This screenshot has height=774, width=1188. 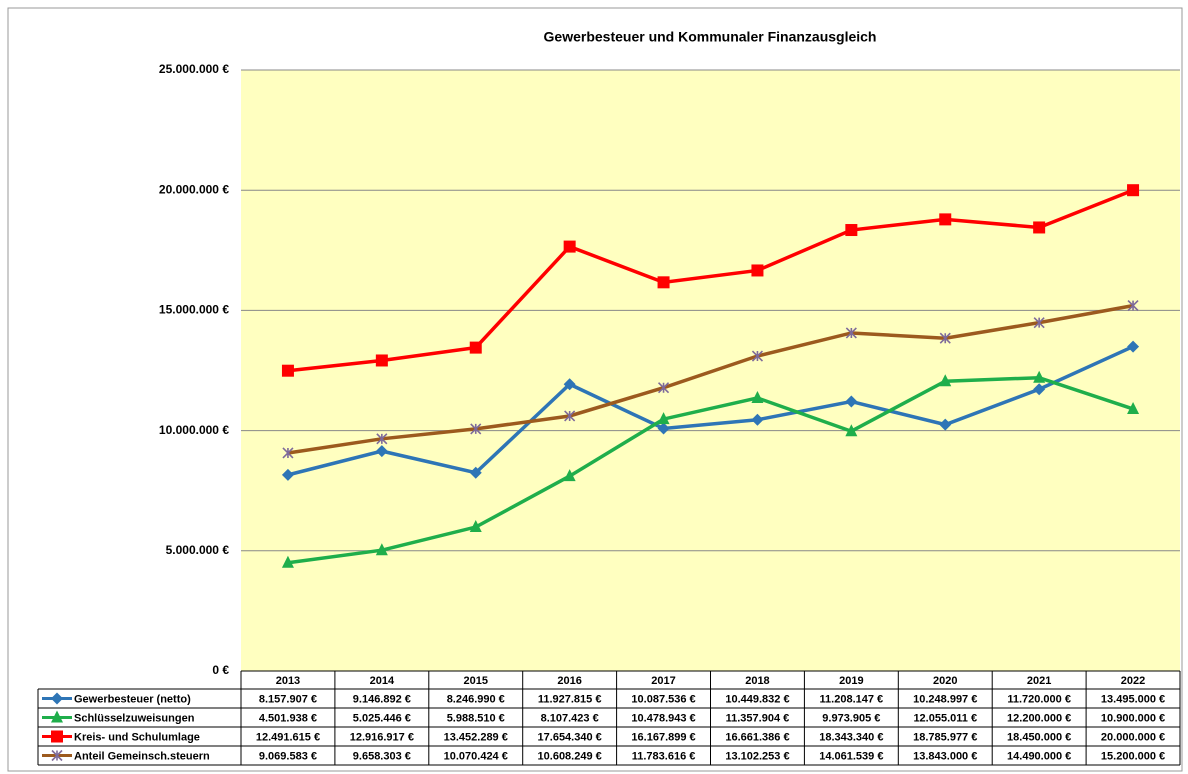 I want to click on table-value: 8.107.423 €, so click(x=570, y=718).